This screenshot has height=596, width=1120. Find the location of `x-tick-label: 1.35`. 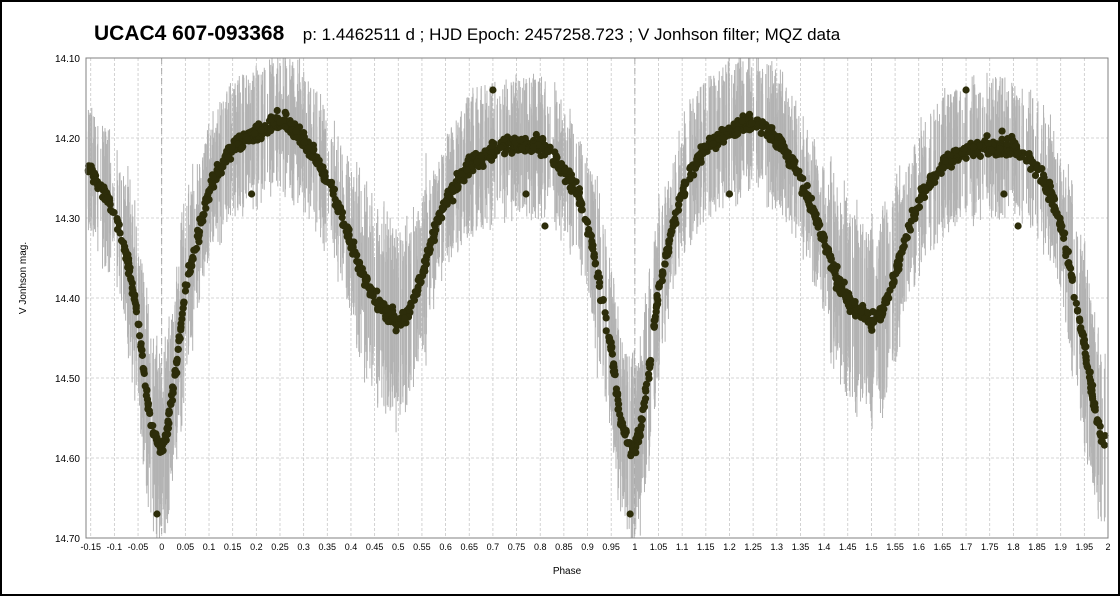

x-tick-label: 1.35 is located at coordinates (801, 547).